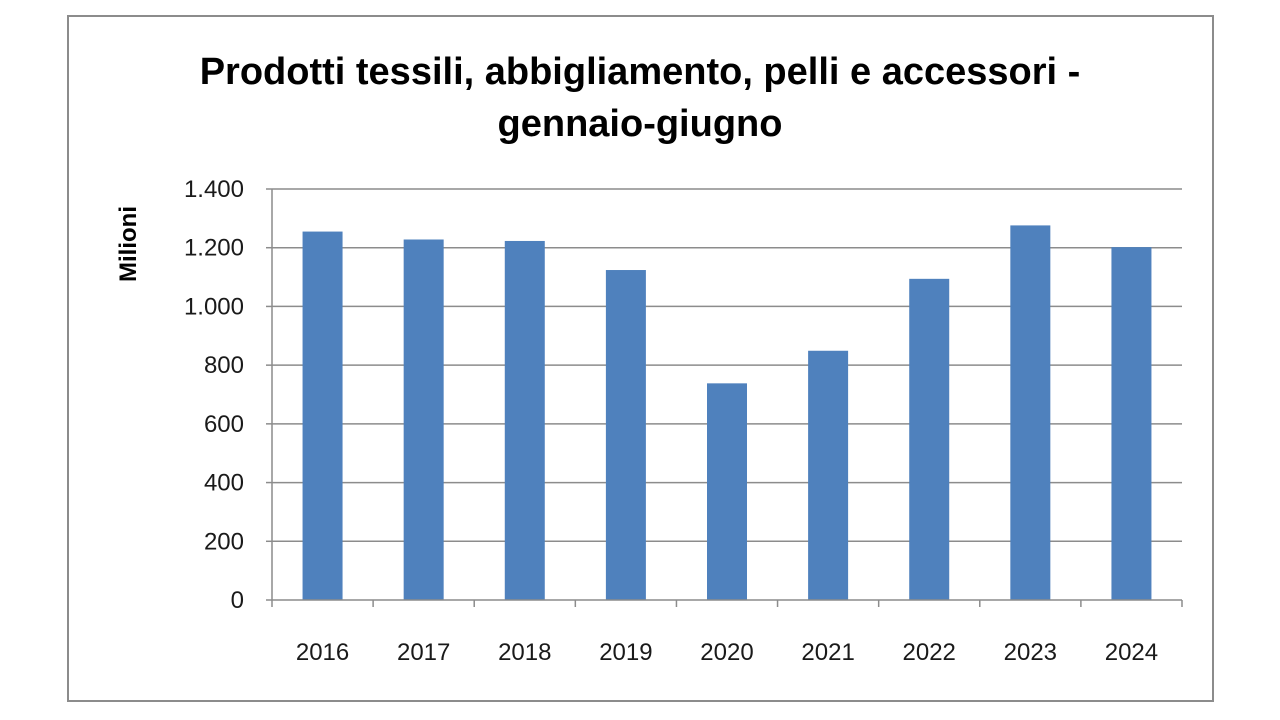 Image resolution: width=1280 pixels, height=720 pixels. I want to click on y-axis-label: Milioni, so click(128, 244).